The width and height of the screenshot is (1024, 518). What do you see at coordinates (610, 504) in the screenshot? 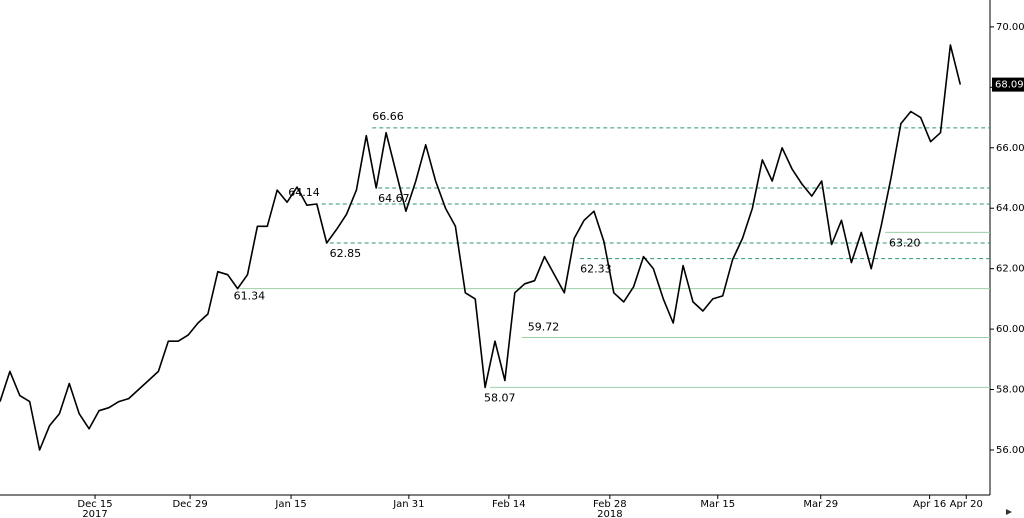
I see `x-tick-label: Feb 28` at bounding box center [610, 504].